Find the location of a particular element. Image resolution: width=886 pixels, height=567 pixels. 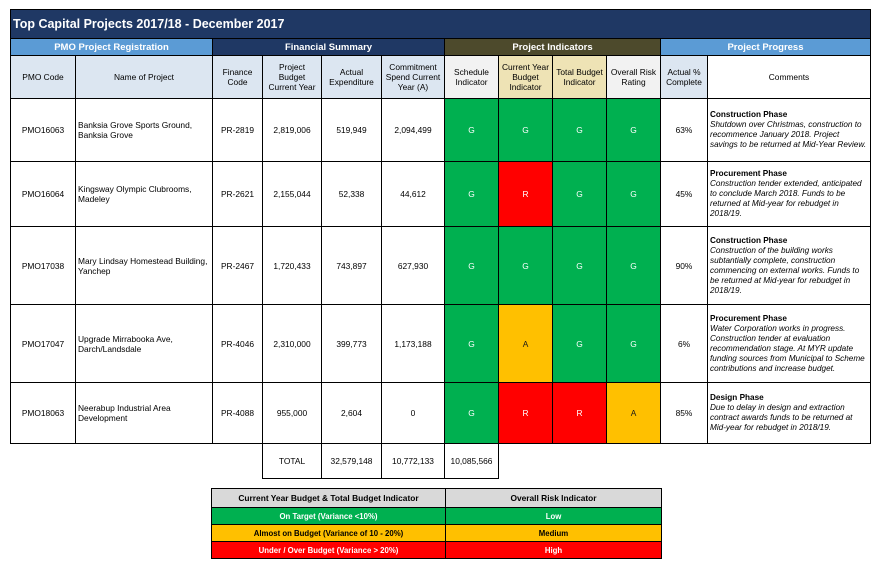

budget-value: 1,720,433 is located at coordinates (292, 265).